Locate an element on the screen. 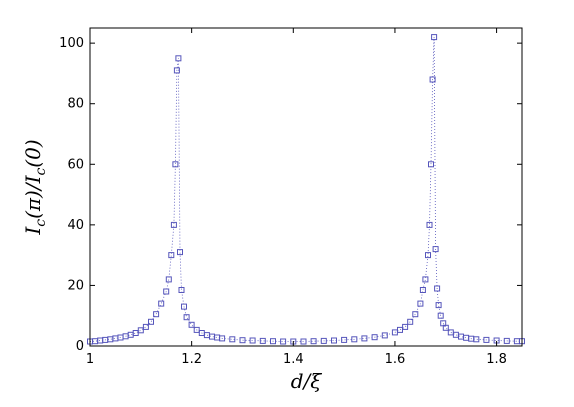 The height and width of the screenshot is (407, 574). x-axis-label: d/ξ is located at coordinates (307, 381).